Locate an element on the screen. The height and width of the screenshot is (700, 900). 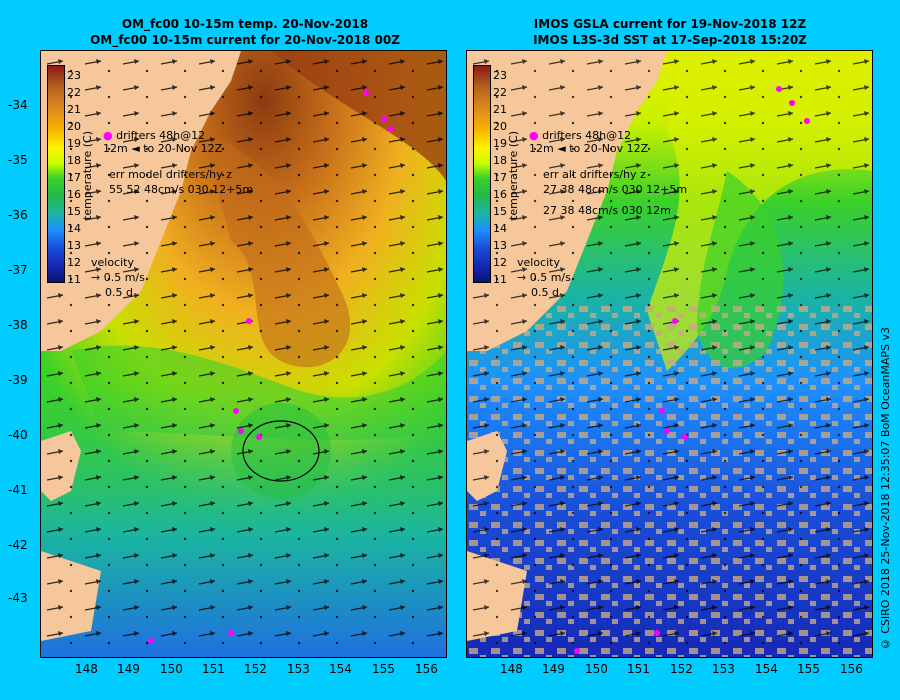
left-title-line1: OM_fc00 10-15m temp. 20-Nov-2018 is located at coordinates (245, 24).